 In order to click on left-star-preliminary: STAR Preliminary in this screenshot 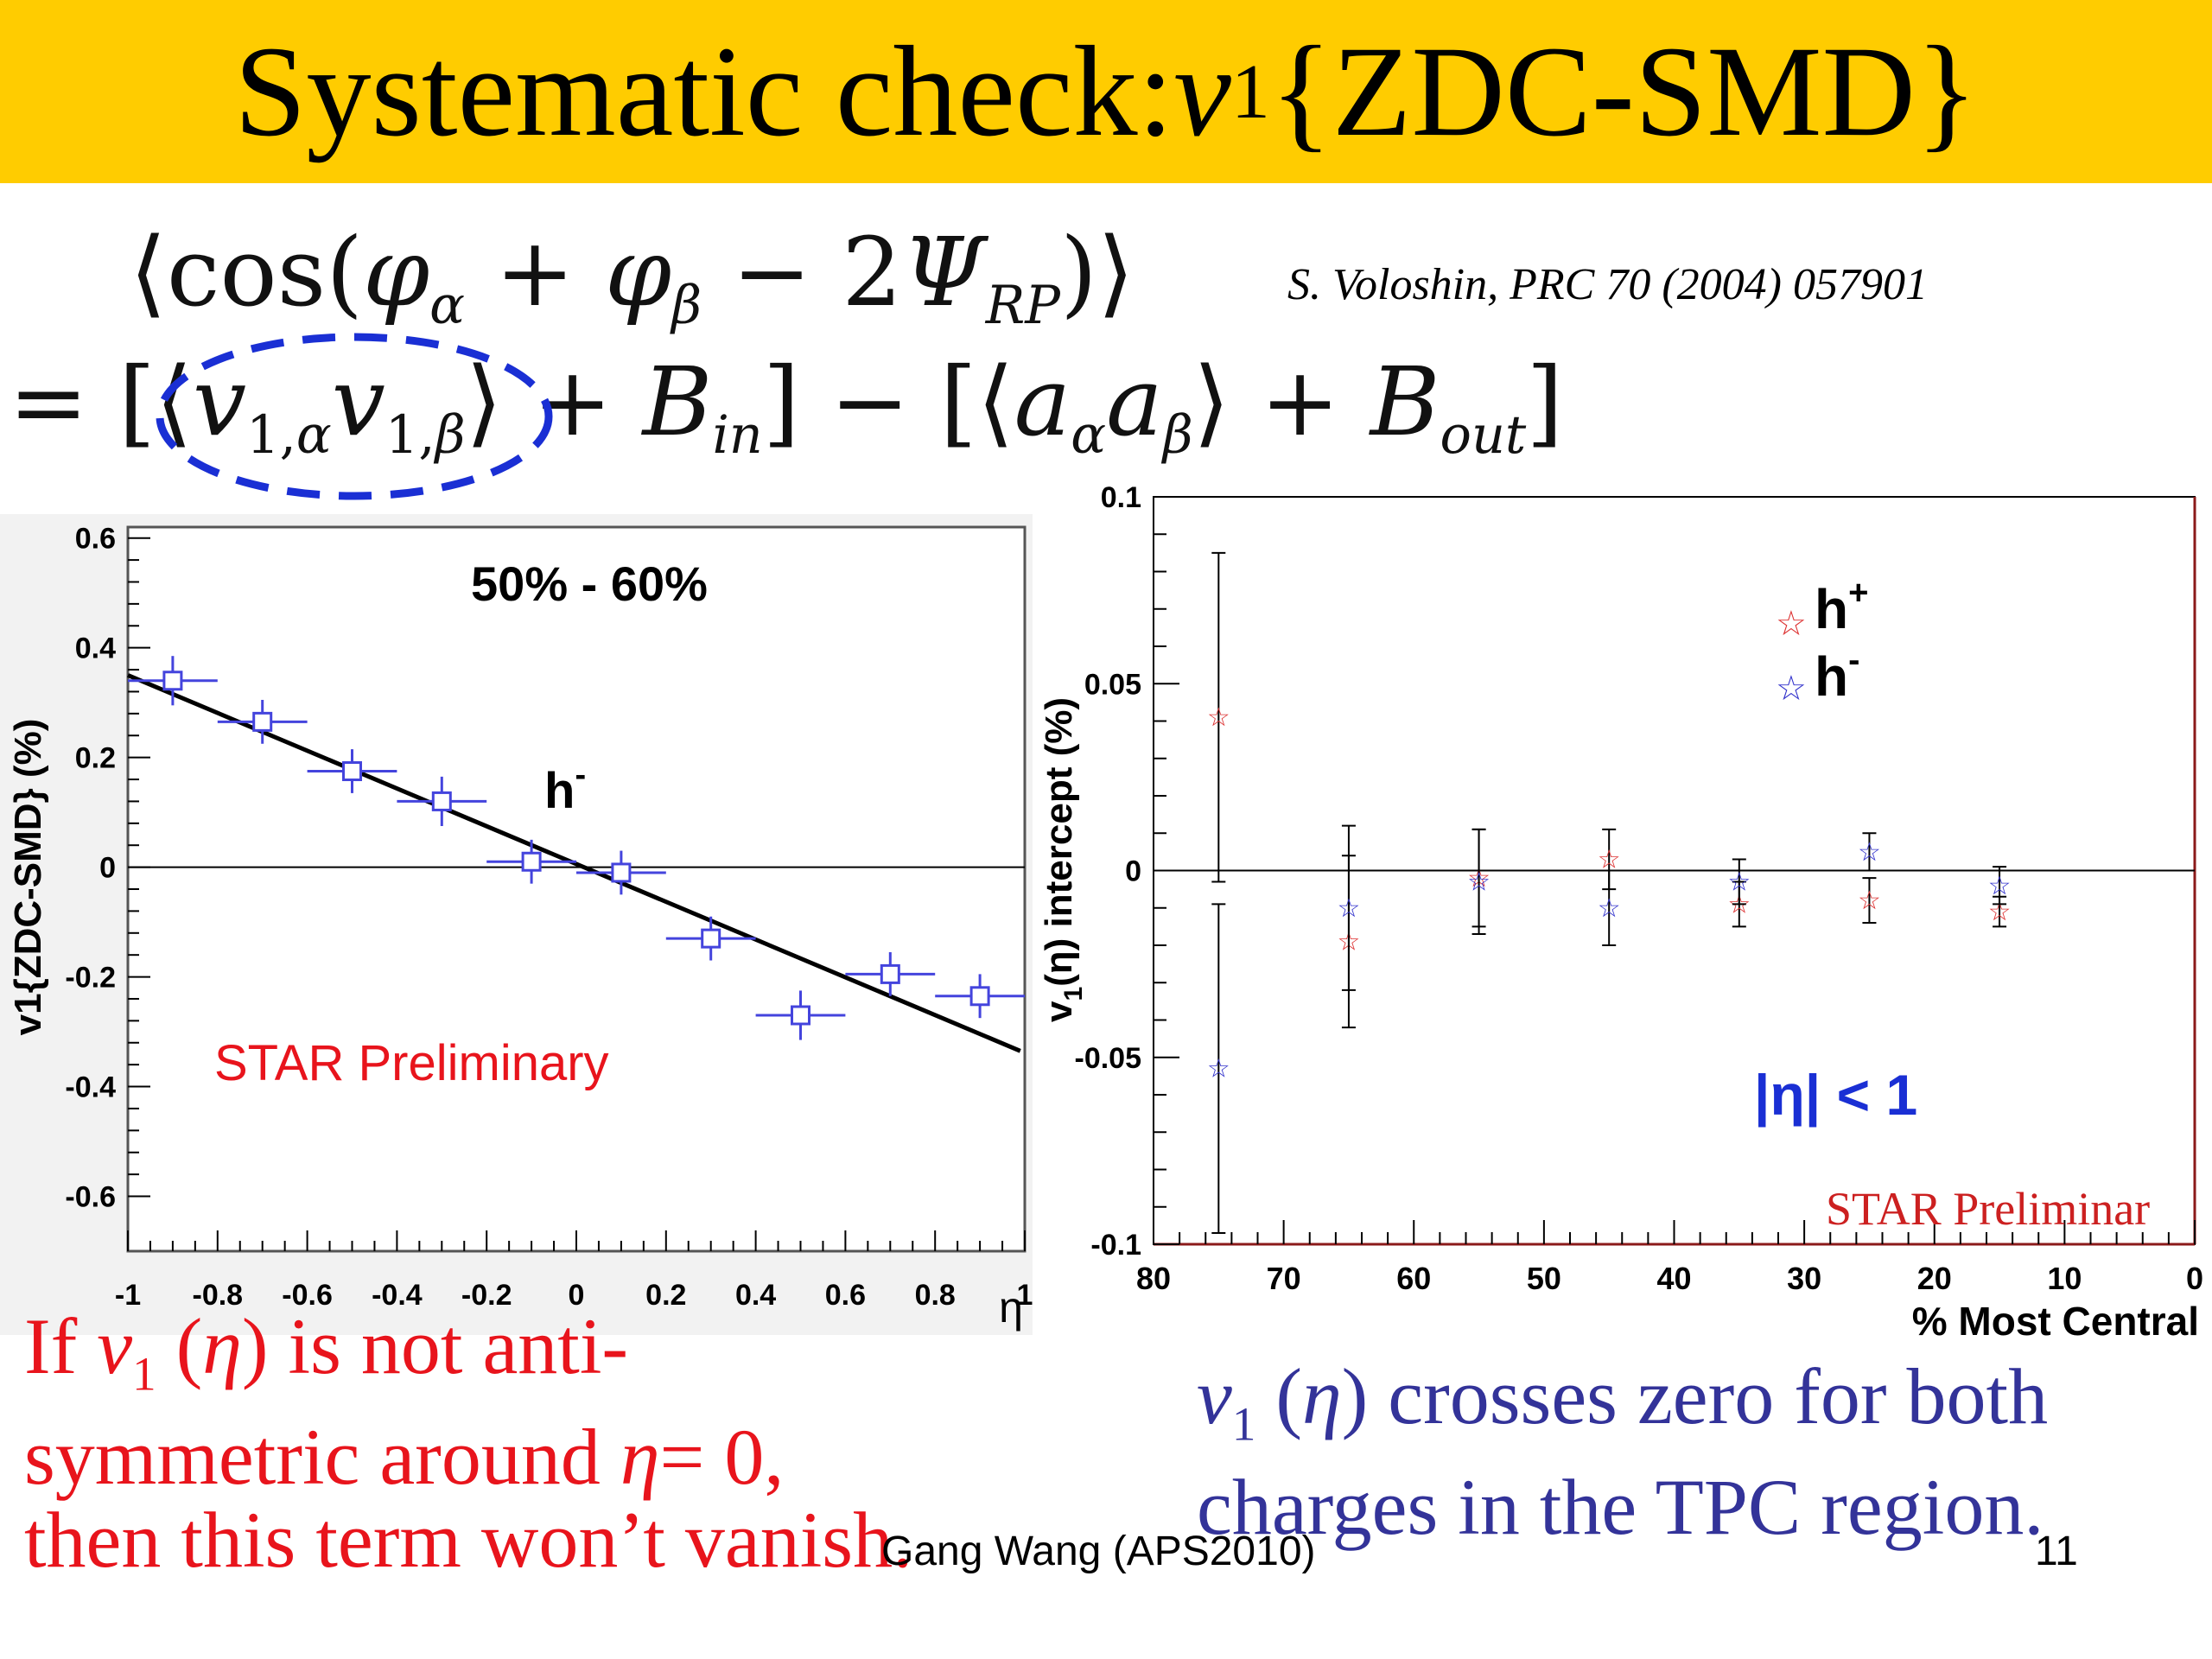, I will do `click(411, 1063)`.